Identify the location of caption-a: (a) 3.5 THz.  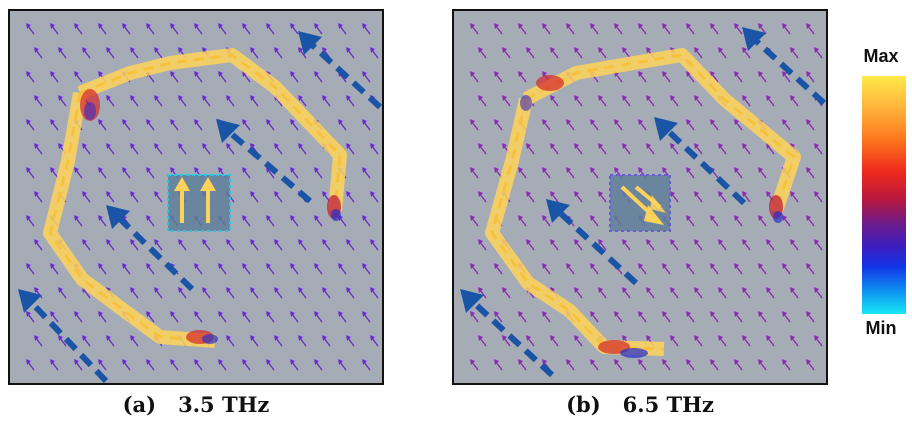
(196, 404).